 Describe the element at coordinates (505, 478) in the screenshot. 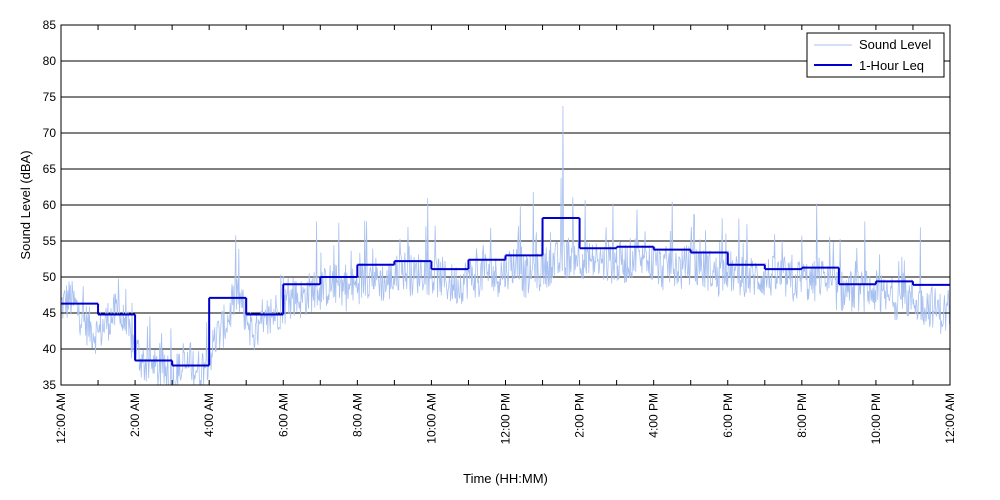

I see `x-axis-label: Time (HH:MM)` at that location.